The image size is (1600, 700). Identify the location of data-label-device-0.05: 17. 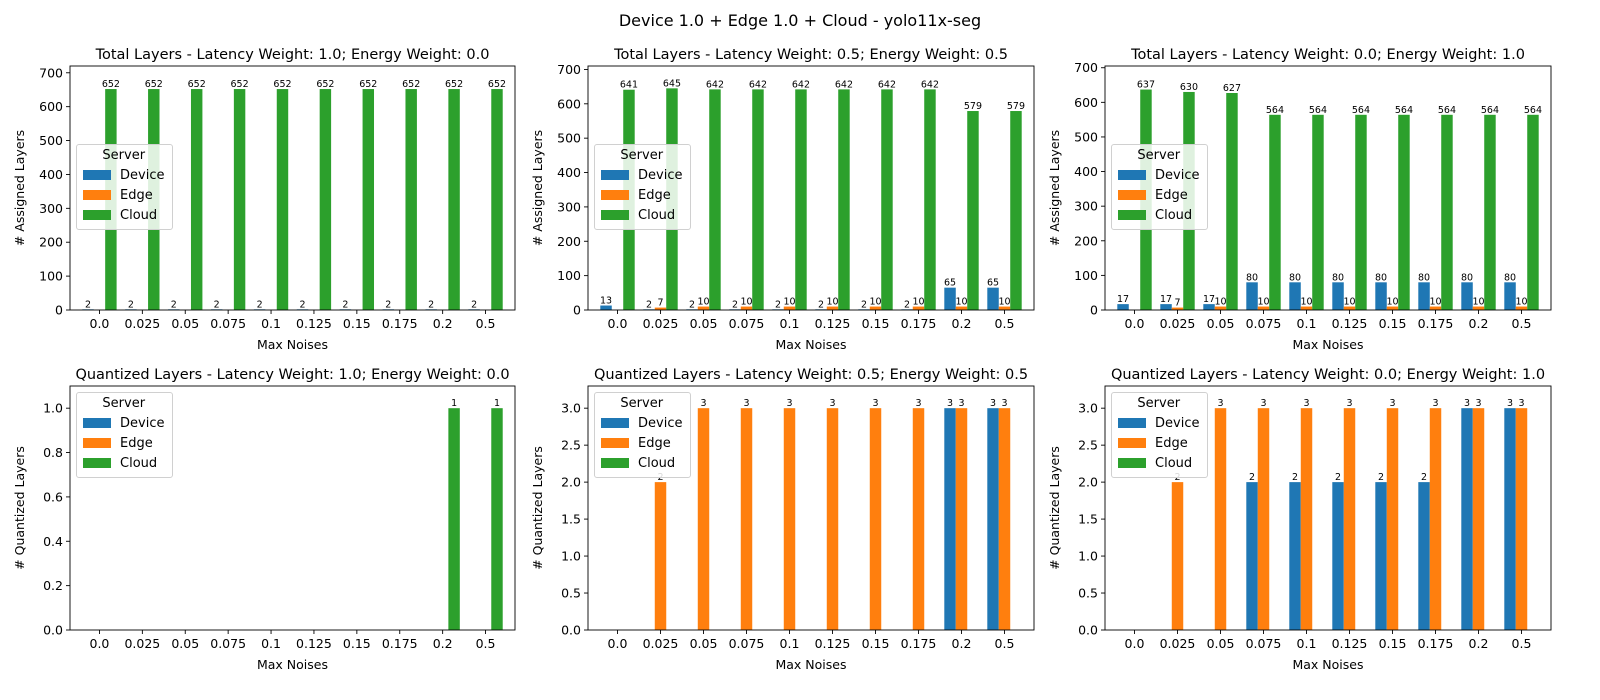
(1209, 299).